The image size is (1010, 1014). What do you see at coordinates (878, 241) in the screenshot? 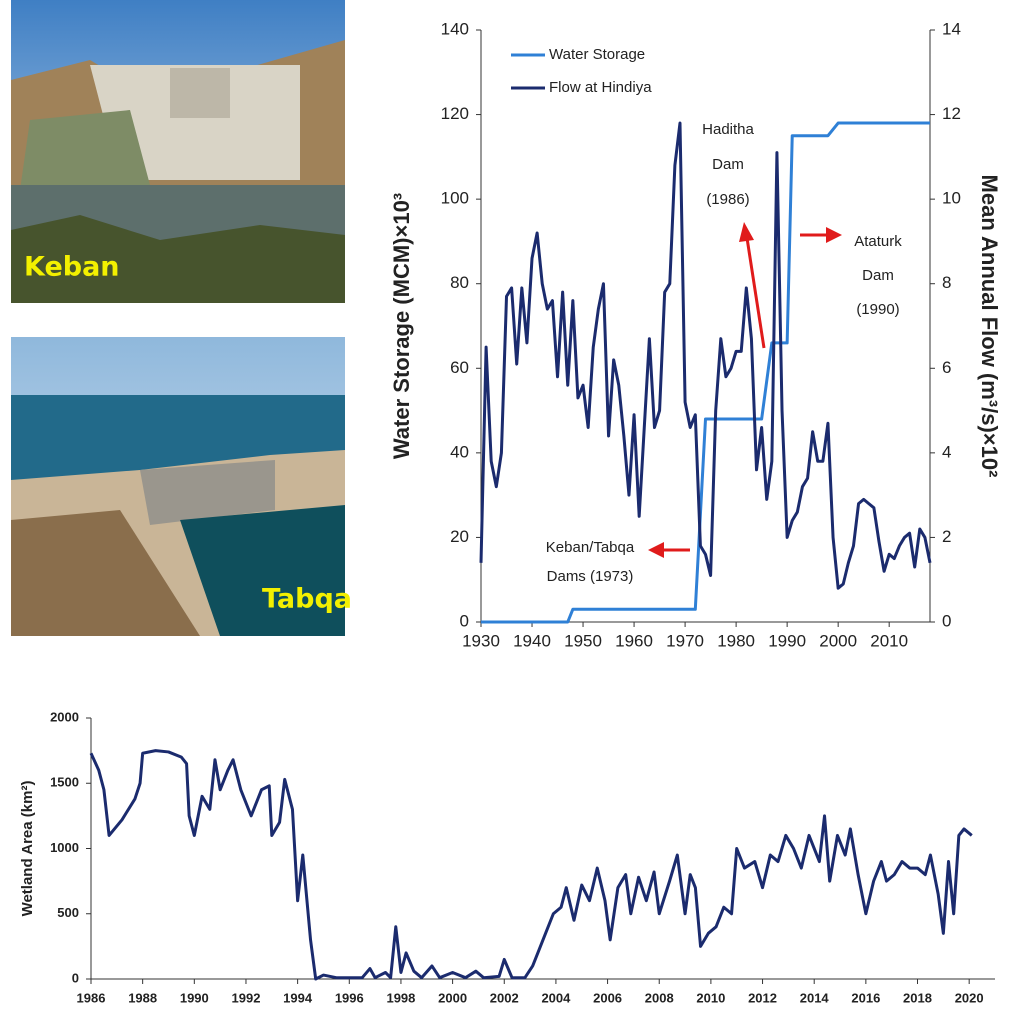
I see `annotation: Ataturk` at bounding box center [878, 241].